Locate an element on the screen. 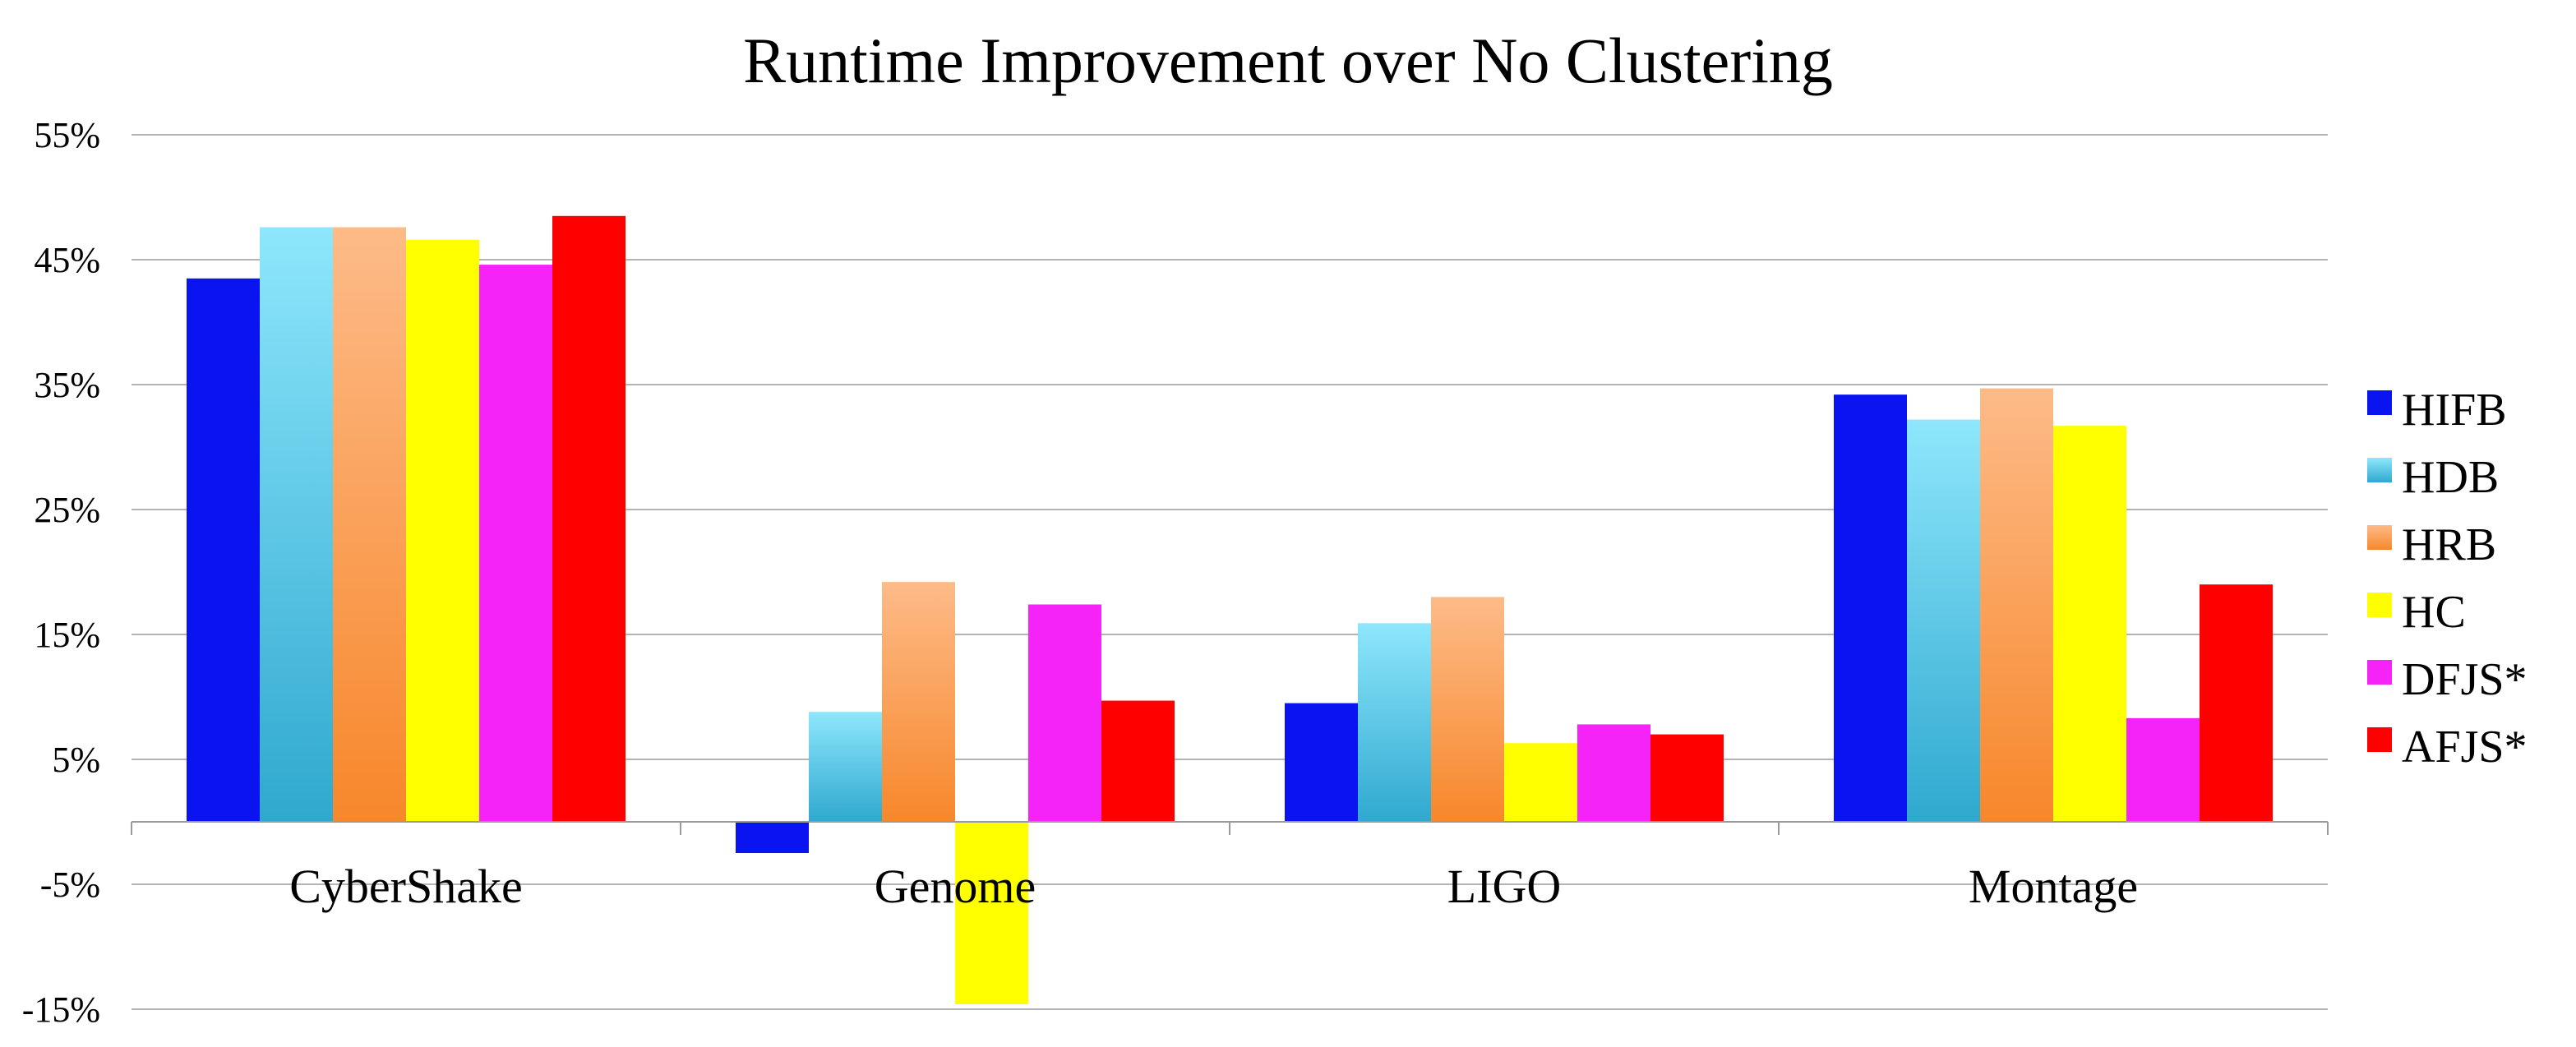 This screenshot has height=1047, width=2576. legend-label-hdb: HDB is located at coordinates (2450, 478).